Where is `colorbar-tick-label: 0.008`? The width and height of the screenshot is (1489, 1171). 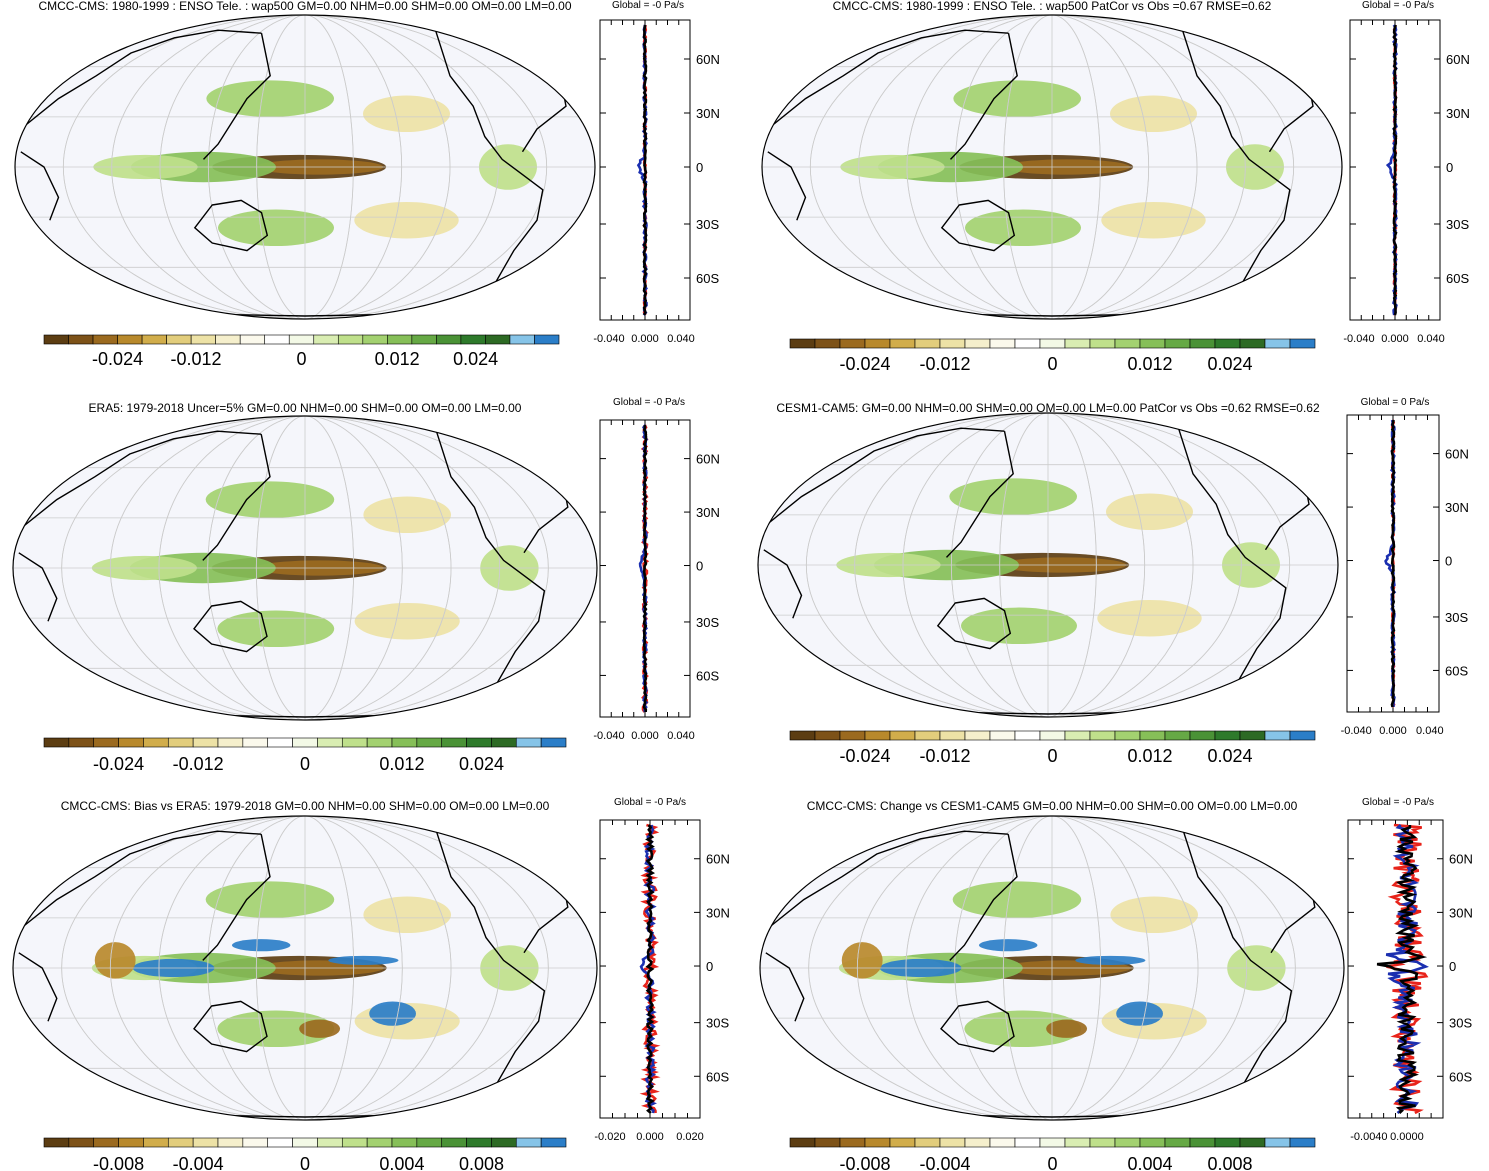
colorbar-tick-label: 0.008 is located at coordinates (481, 1162).